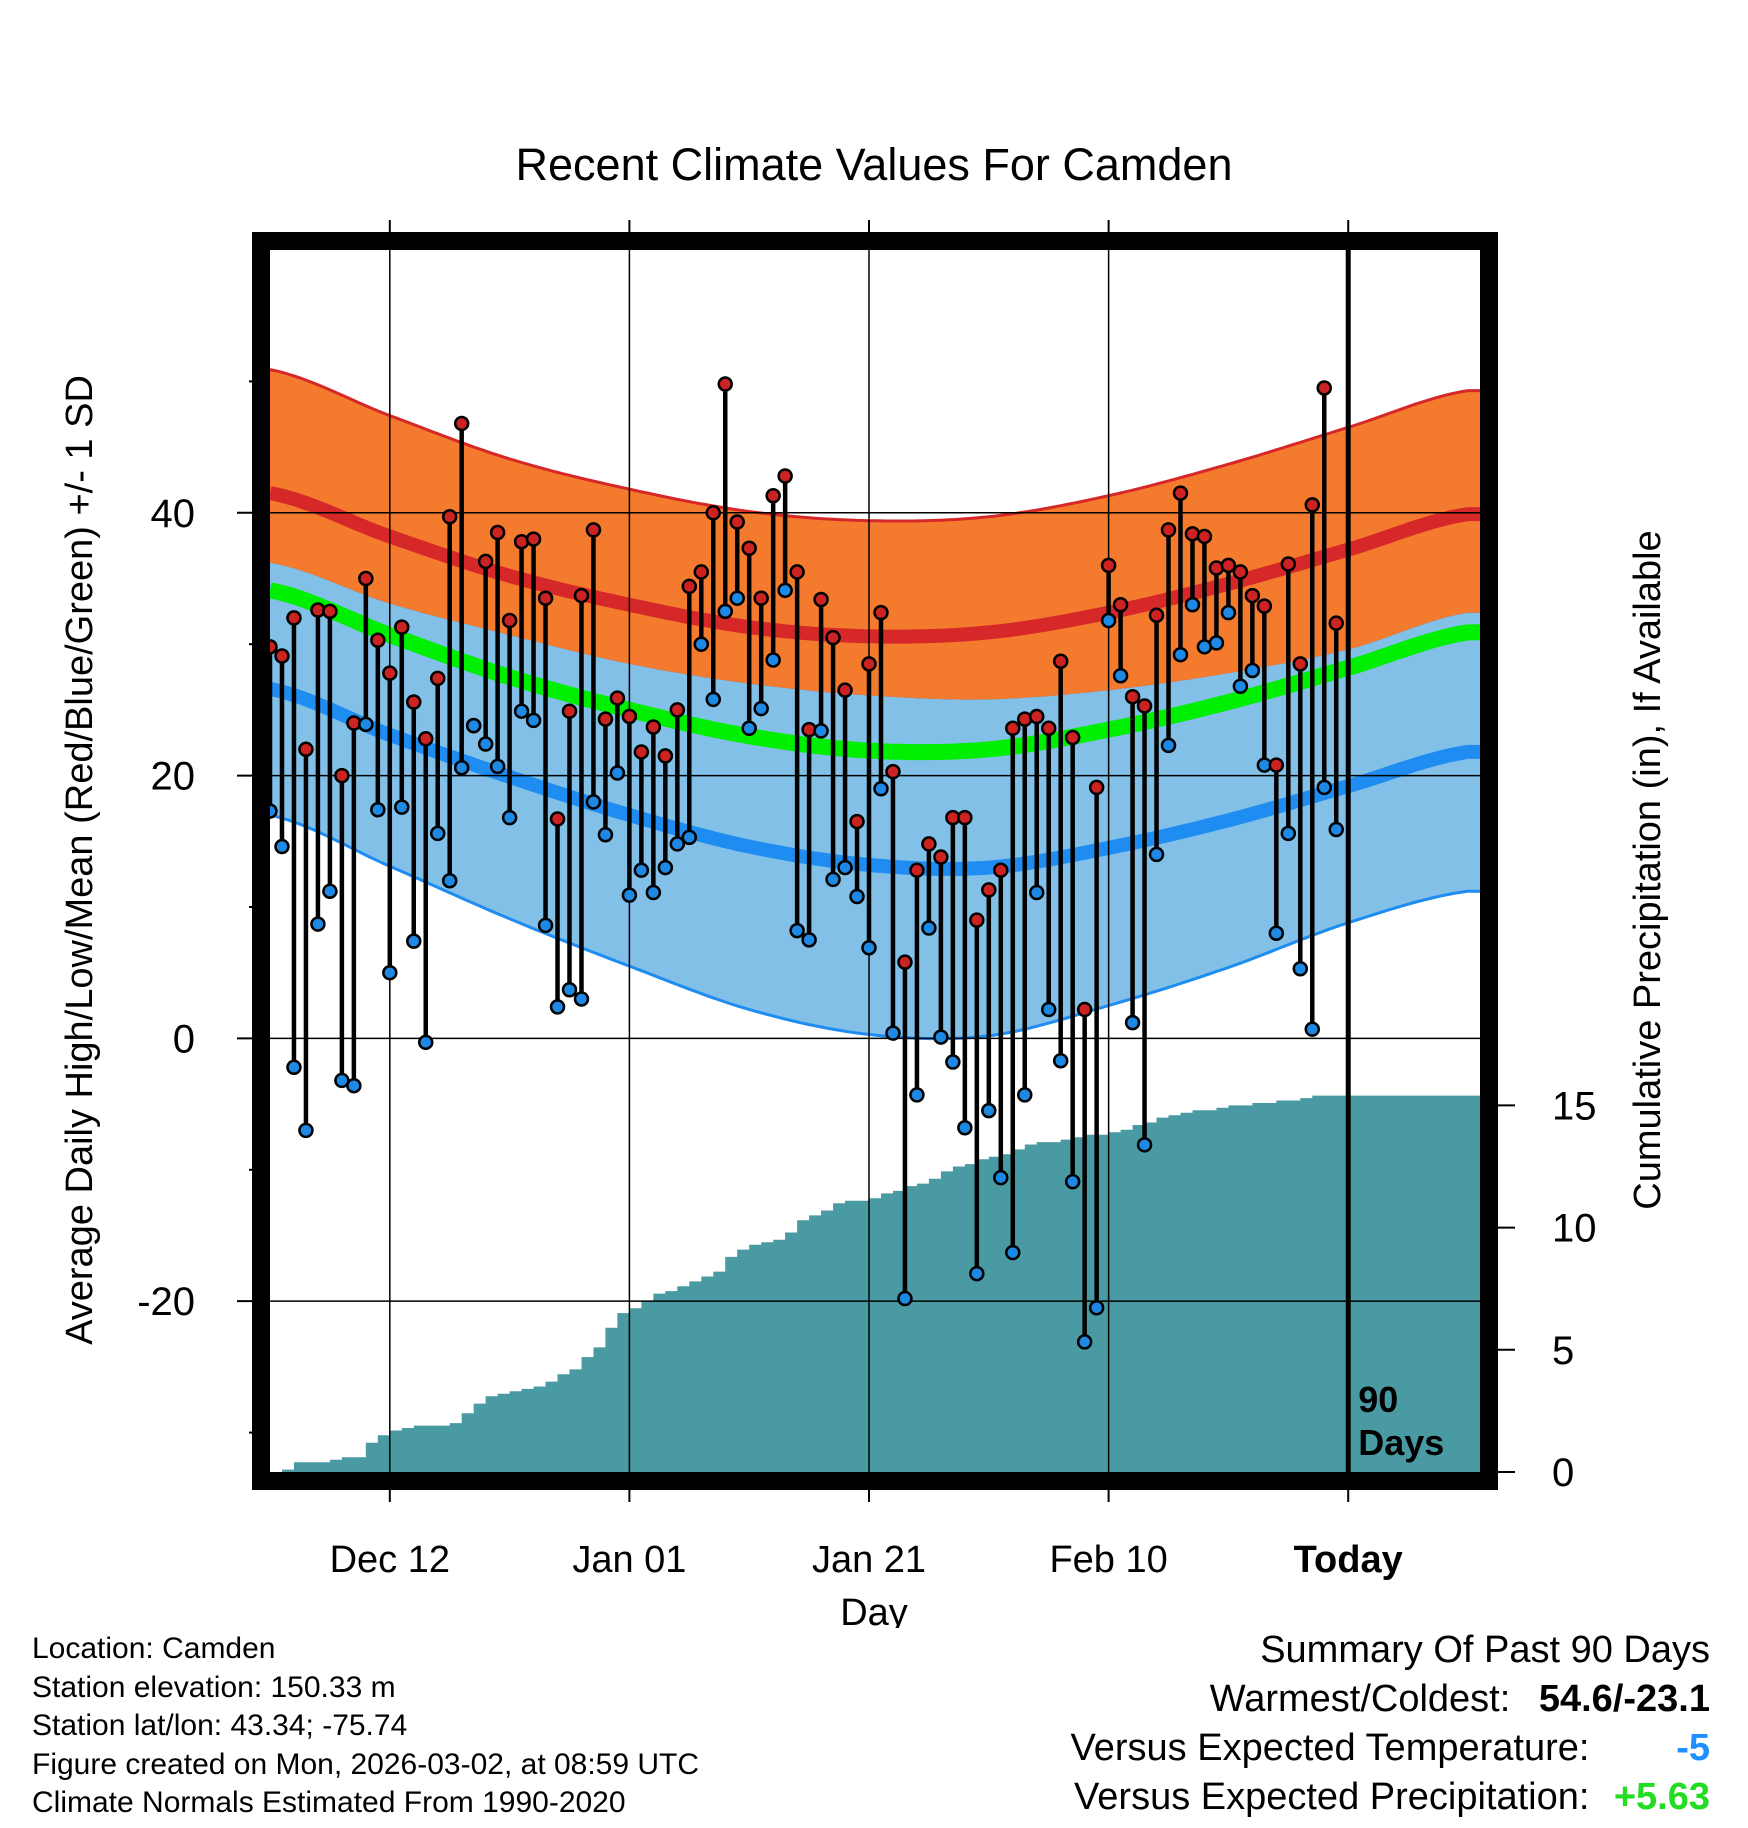 The image size is (1748, 1828). I want to click on precip-label: Versus Expected Precipitation:, so click(1332, 1797).